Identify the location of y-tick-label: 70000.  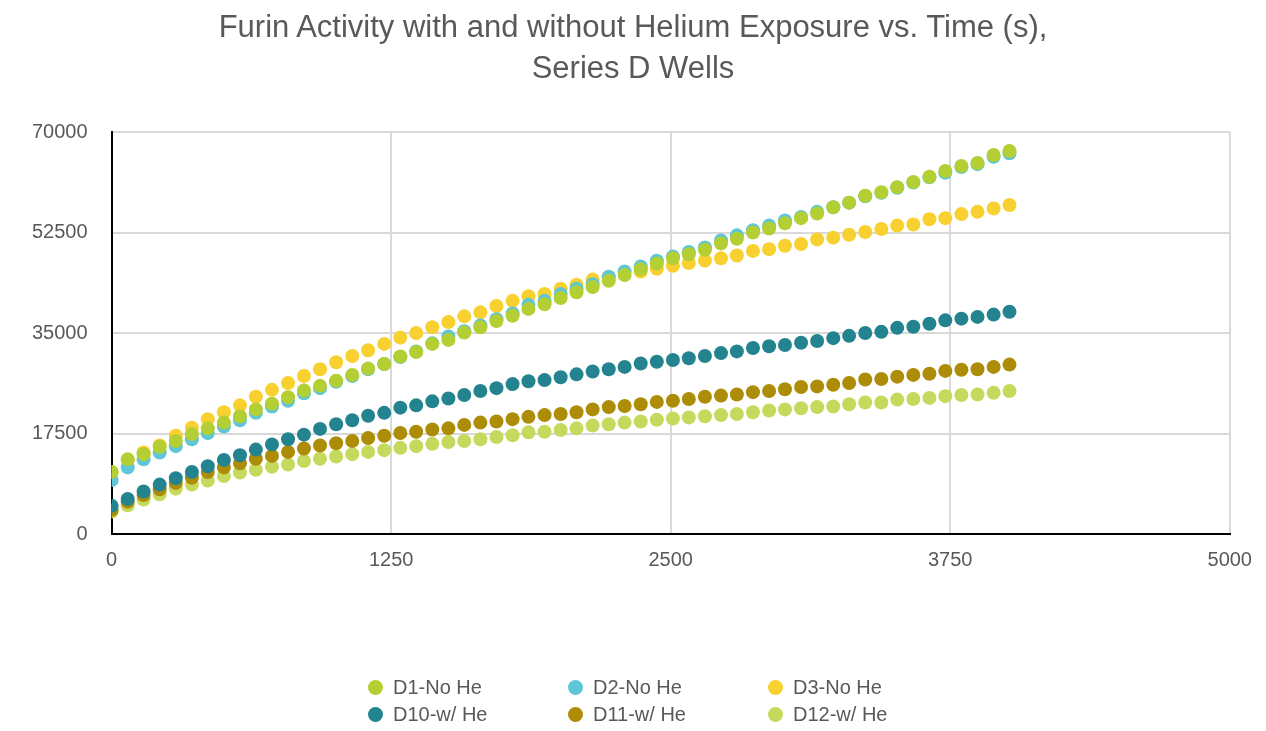
(59, 130).